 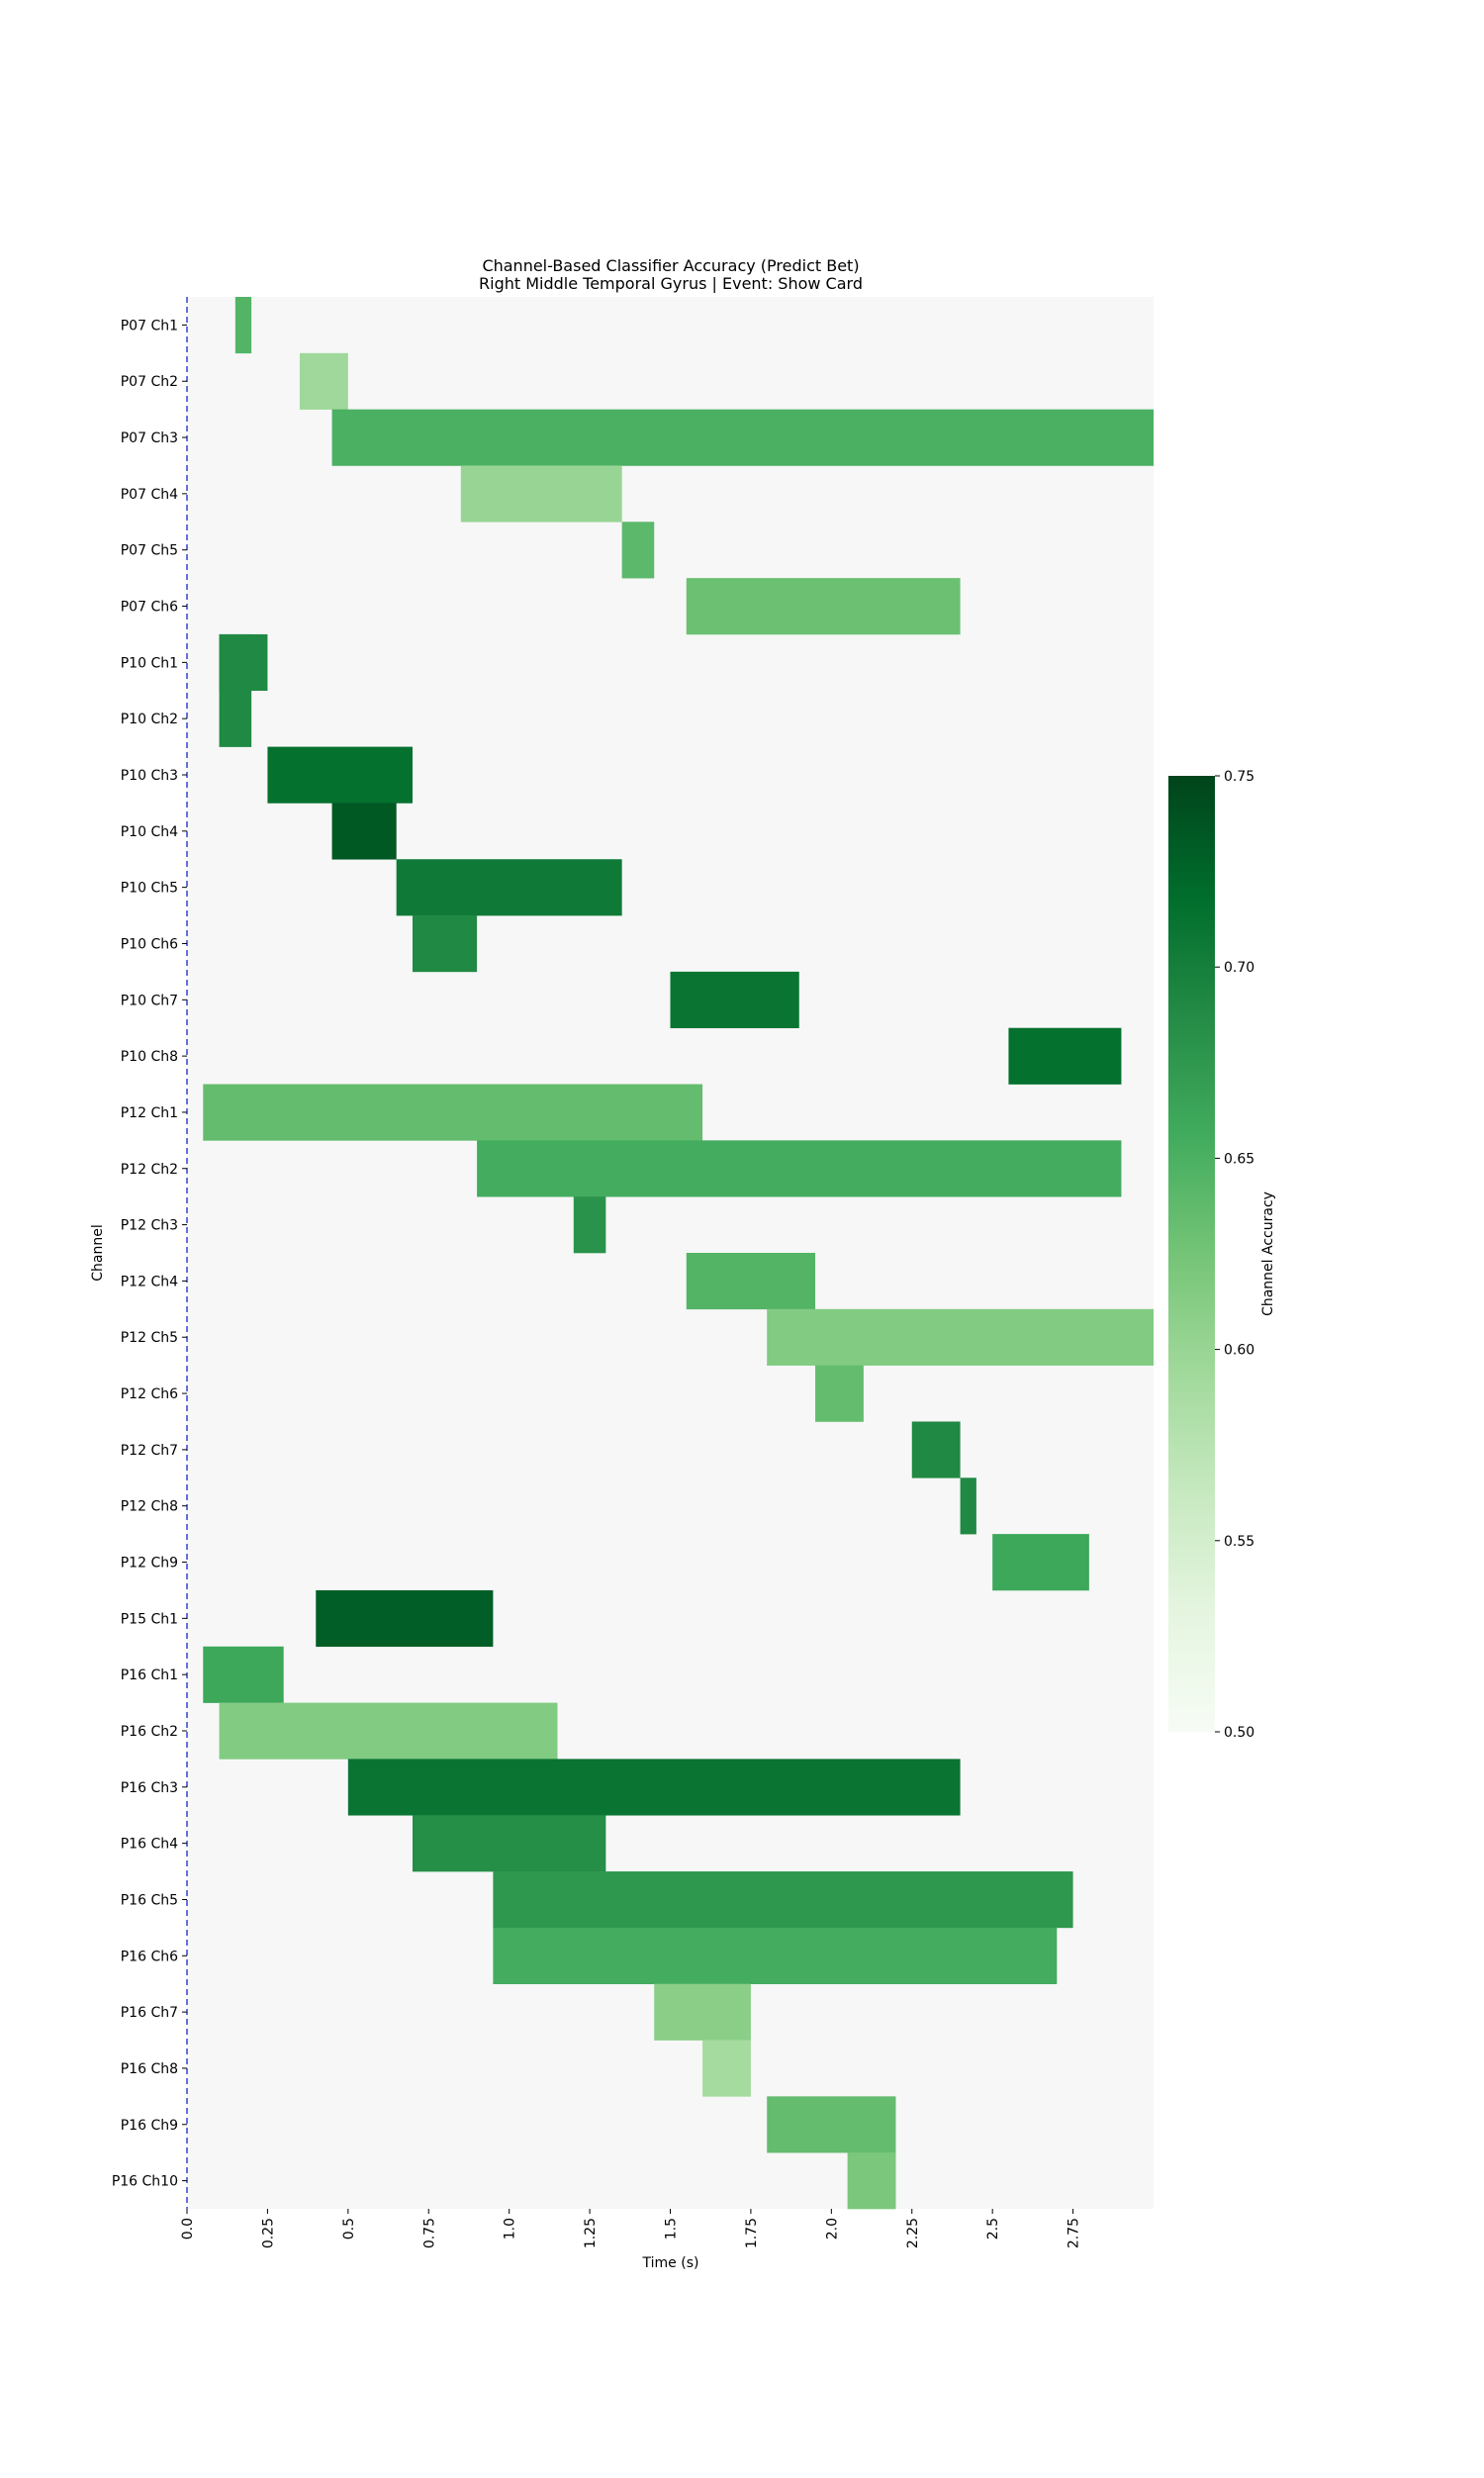 What do you see at coordinates (149, 663) in the screenshot?
I see `y-tick-label: P10 Ch1` at bounding box center [149, 663].